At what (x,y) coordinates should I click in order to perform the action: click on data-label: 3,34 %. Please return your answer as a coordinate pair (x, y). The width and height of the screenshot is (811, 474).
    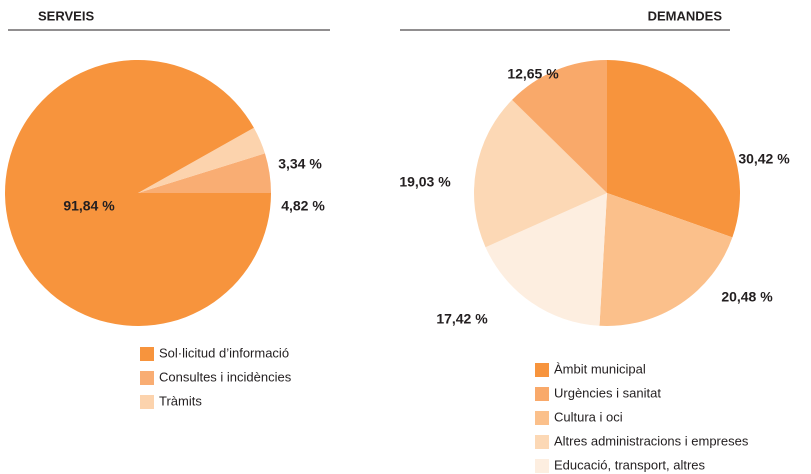
    Looking at the image, I should click on (300, 164).